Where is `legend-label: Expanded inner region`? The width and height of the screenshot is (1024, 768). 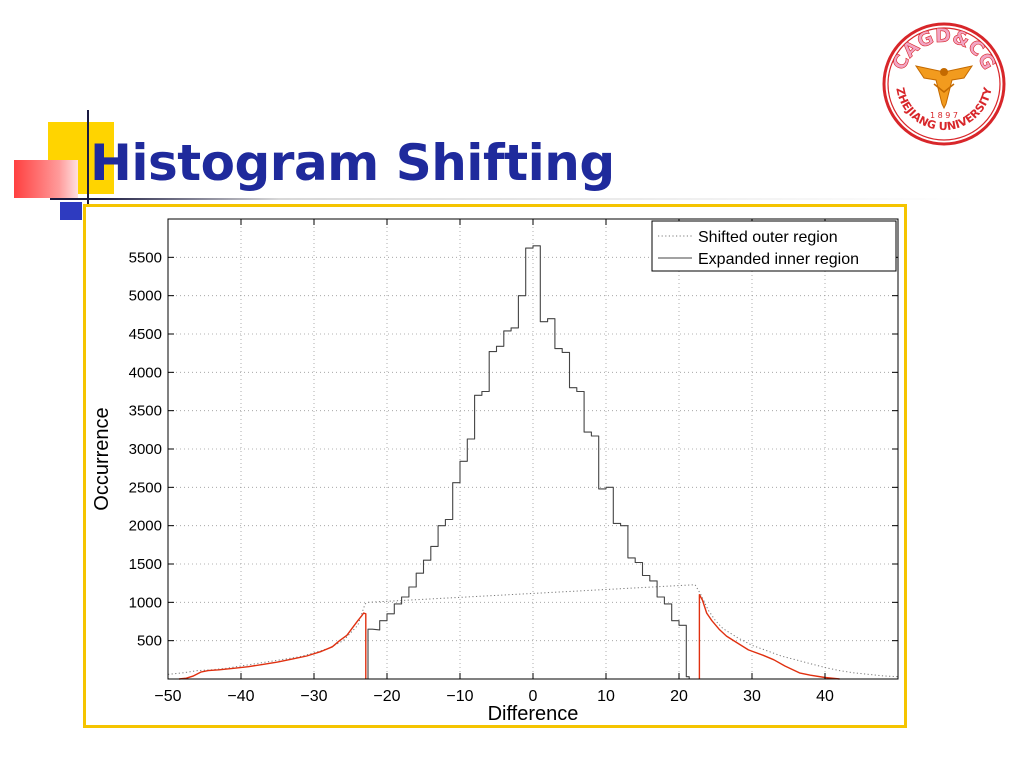 legend-label: Expanded inner region is located at coordinates (778, 259).